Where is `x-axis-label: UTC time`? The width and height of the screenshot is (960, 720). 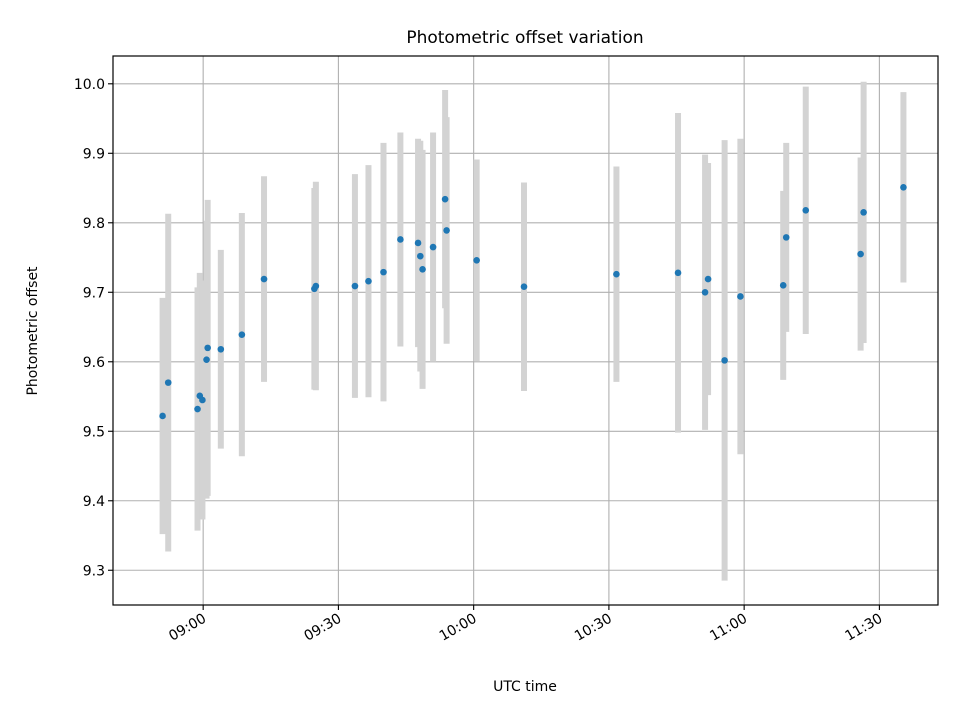 x-axis-label: UTC time is located at coordinates (525, 687).